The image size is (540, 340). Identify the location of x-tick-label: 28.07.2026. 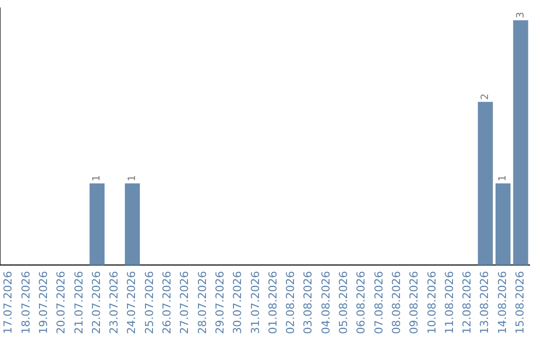
(202, 302).